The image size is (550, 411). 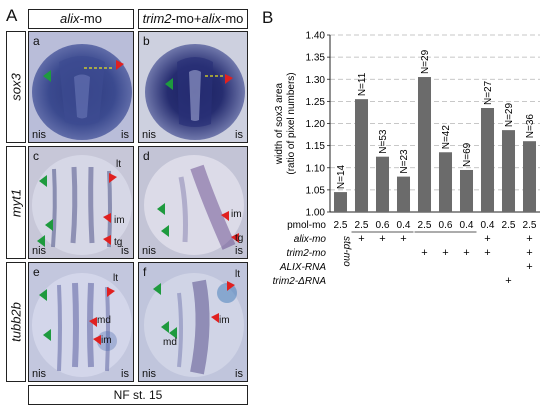 What do you see at coordinates (316, 190) in the screenshot?
I see `y-tick-label: 1.05` at bounding box center [316, 190].